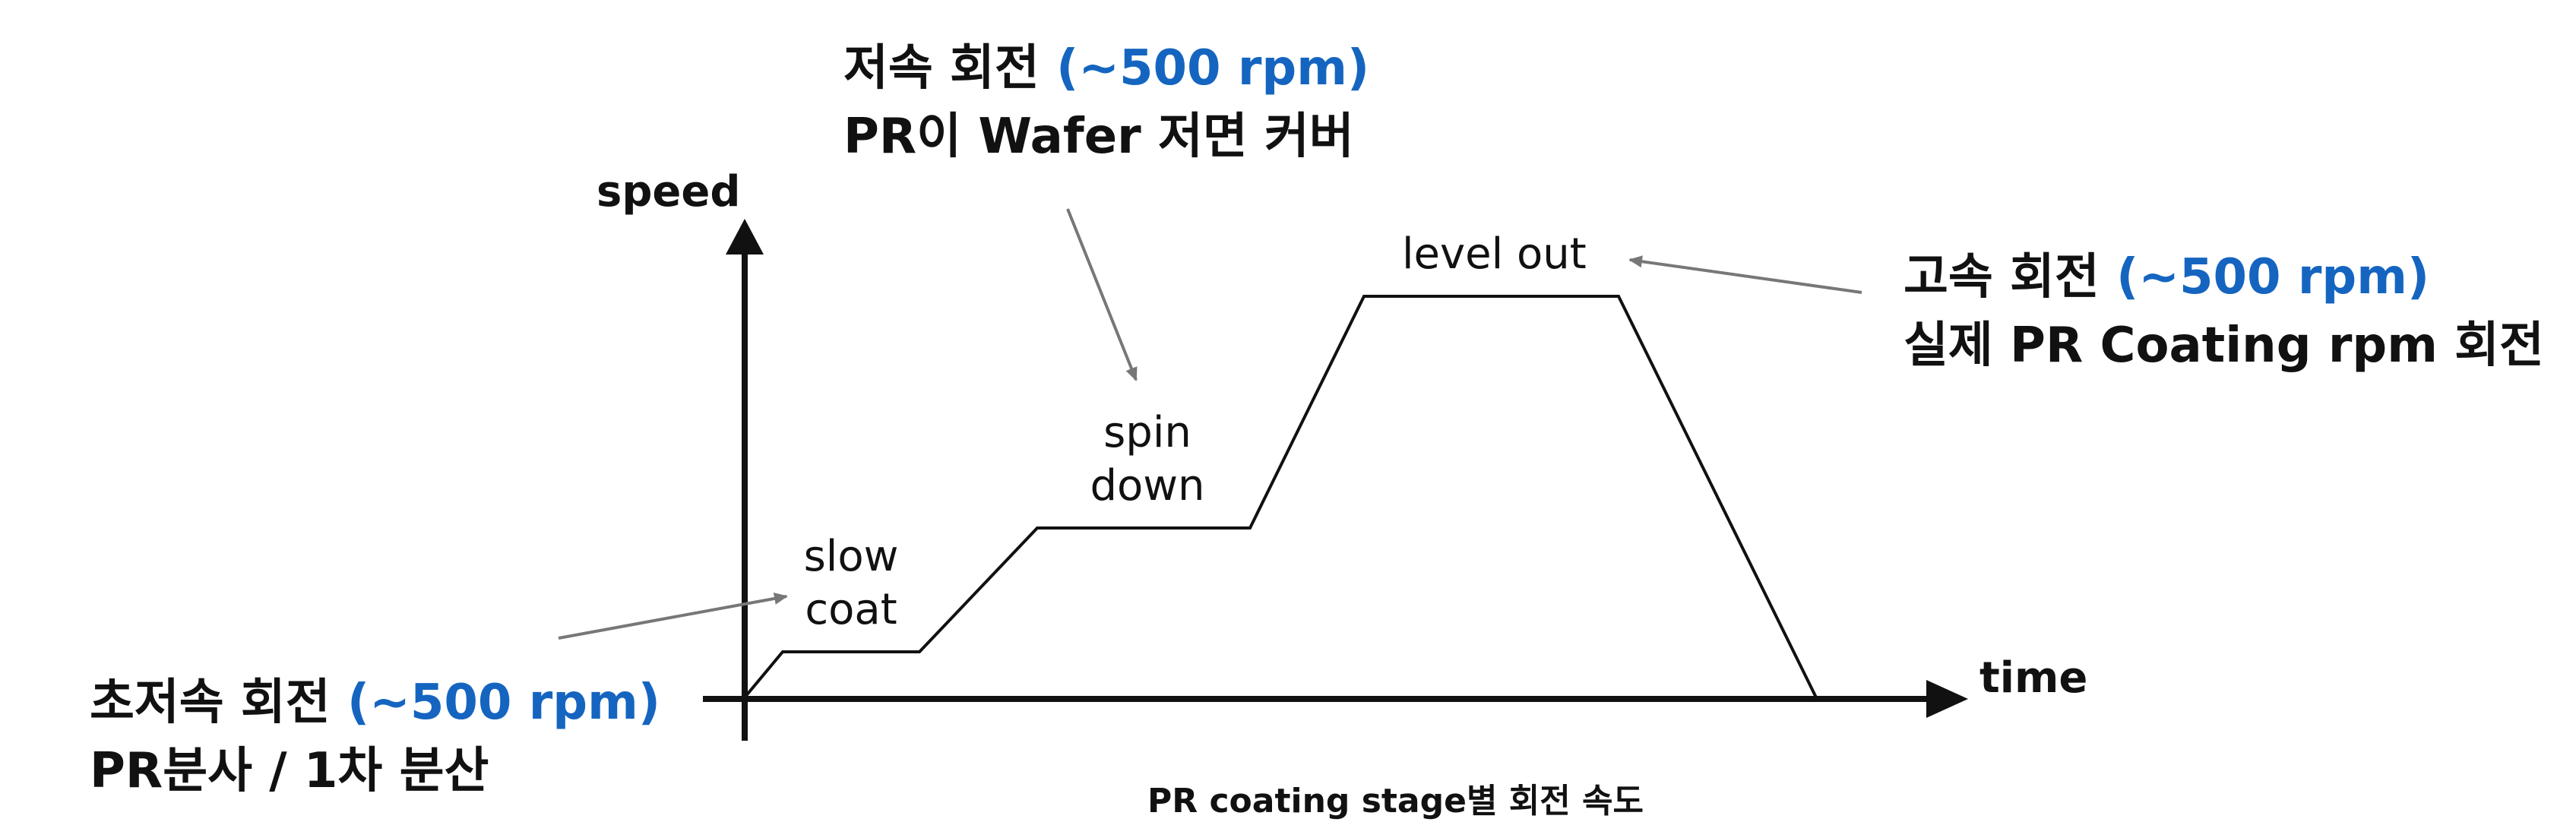 The height and width of the screenshot is (822, 2576). What do you see at coordinates (1106, 102) in the screenshot?
I see `annotation-low-speed: 저속 회전 (~500 rpm) PR이 Wafer 저면 커버` at bounding box center [1106, 102].